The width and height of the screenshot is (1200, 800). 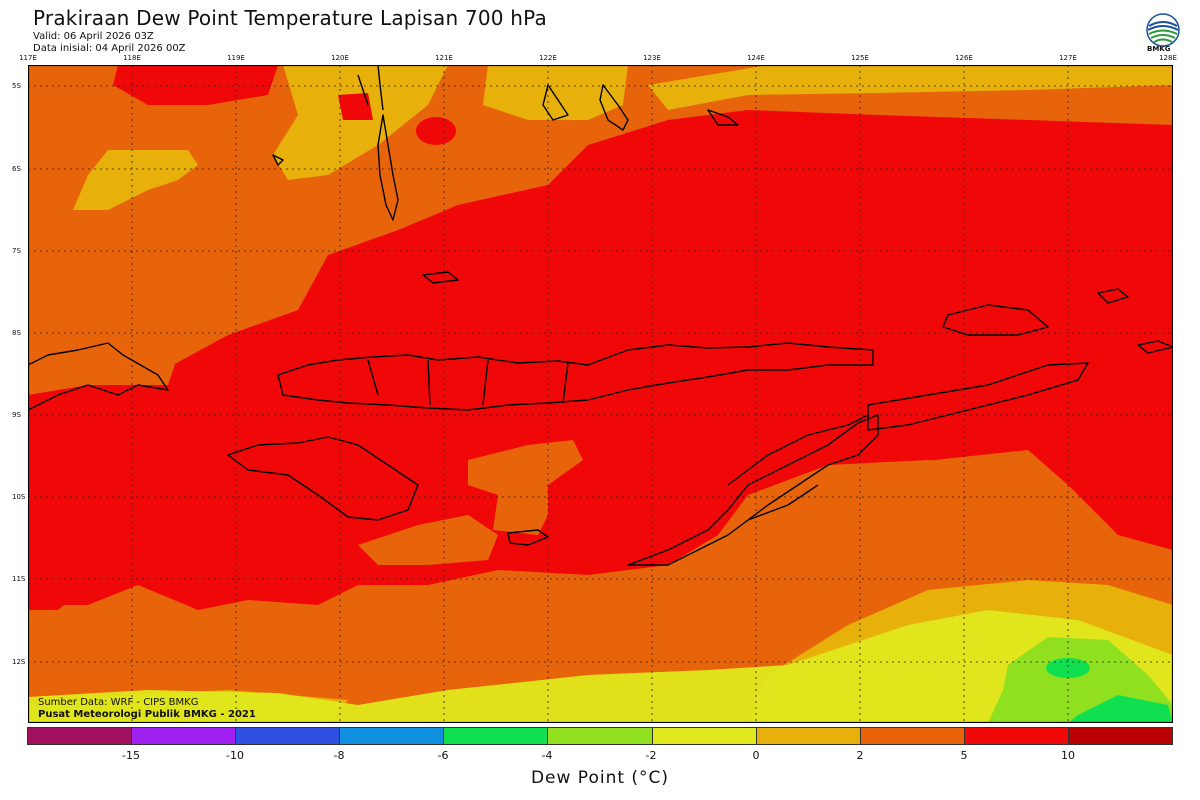 I want to click on lat-label: 10S, so click(x=19, y=497).